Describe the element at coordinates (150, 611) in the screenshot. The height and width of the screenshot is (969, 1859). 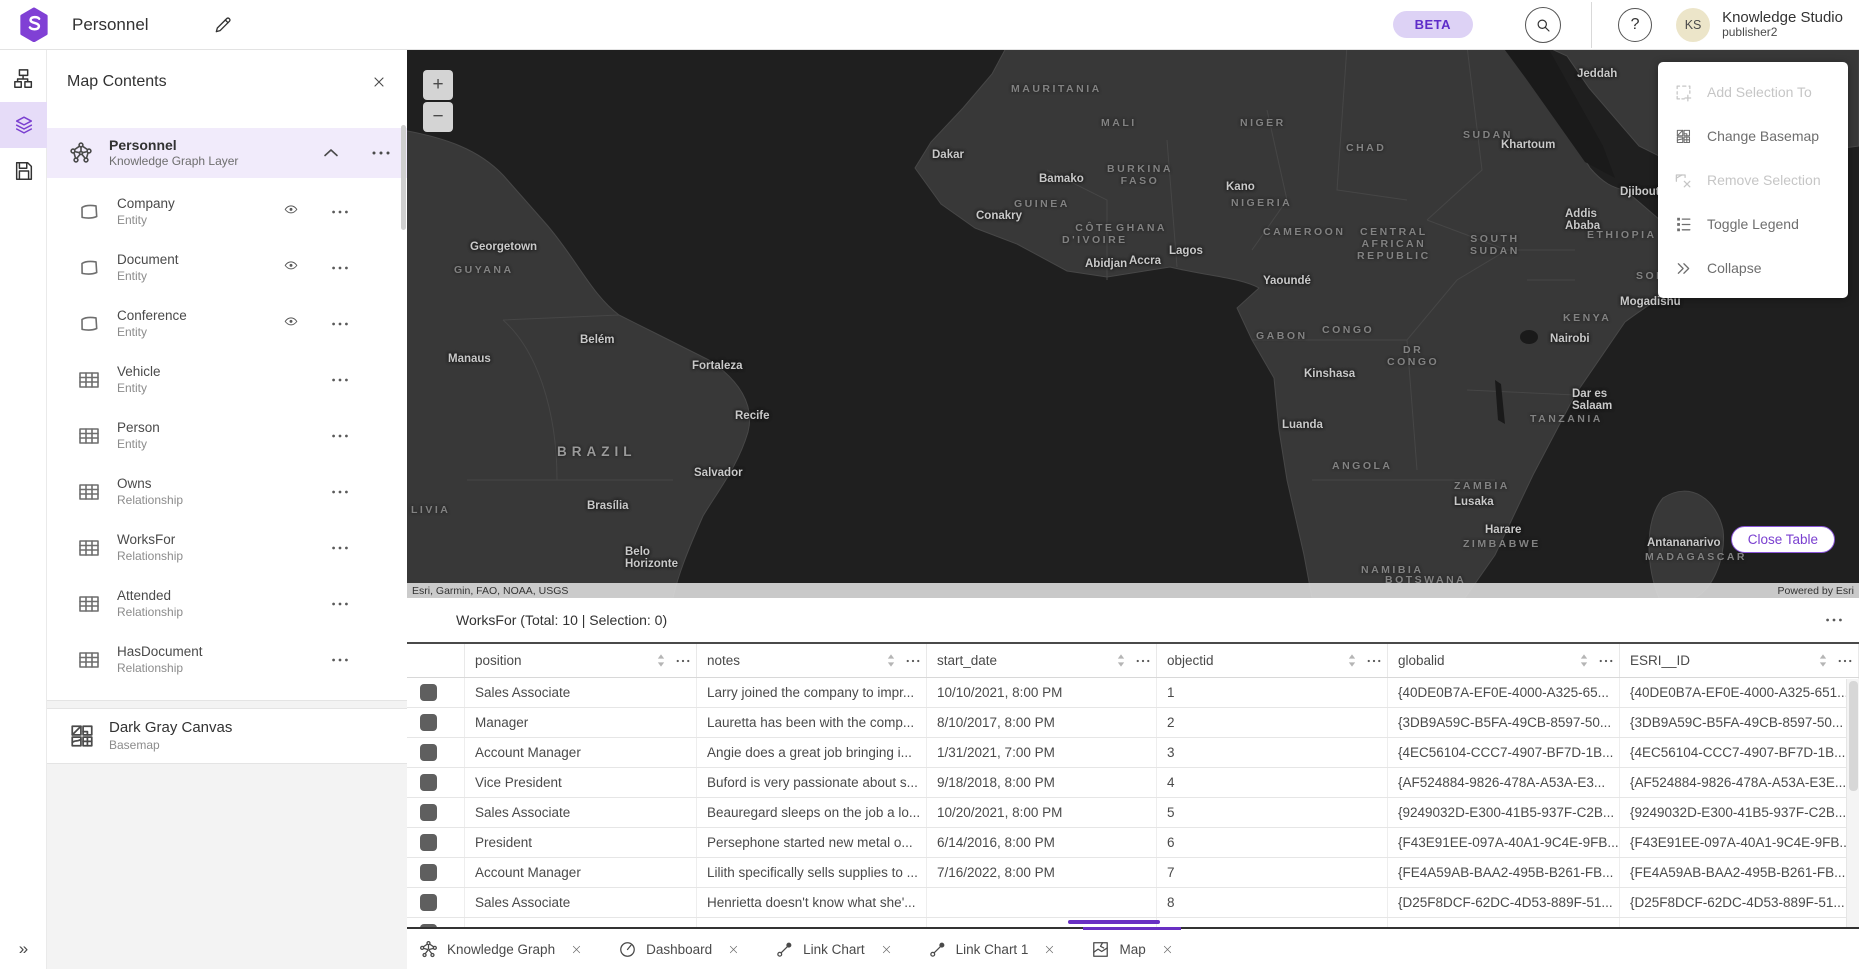
I see `layer-type: Relationship` at that location.